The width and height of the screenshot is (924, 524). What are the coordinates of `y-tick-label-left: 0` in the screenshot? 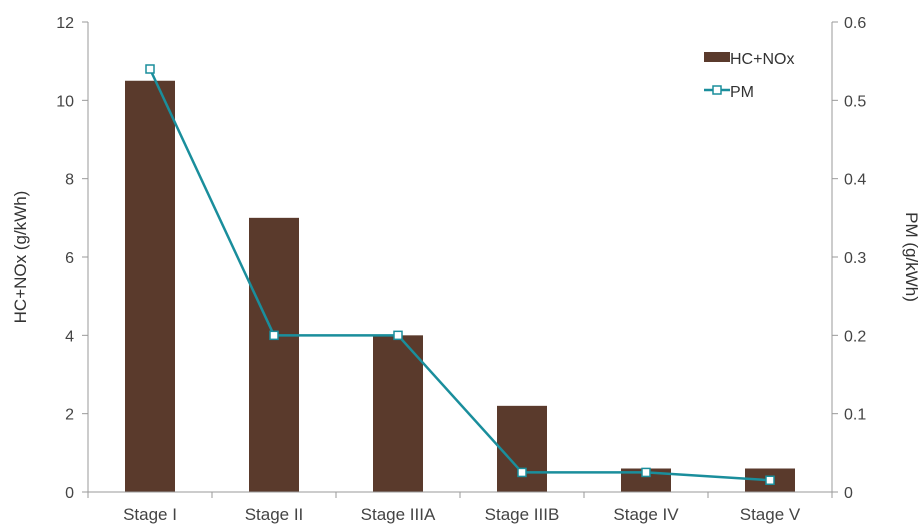 It's located at (69, 493).